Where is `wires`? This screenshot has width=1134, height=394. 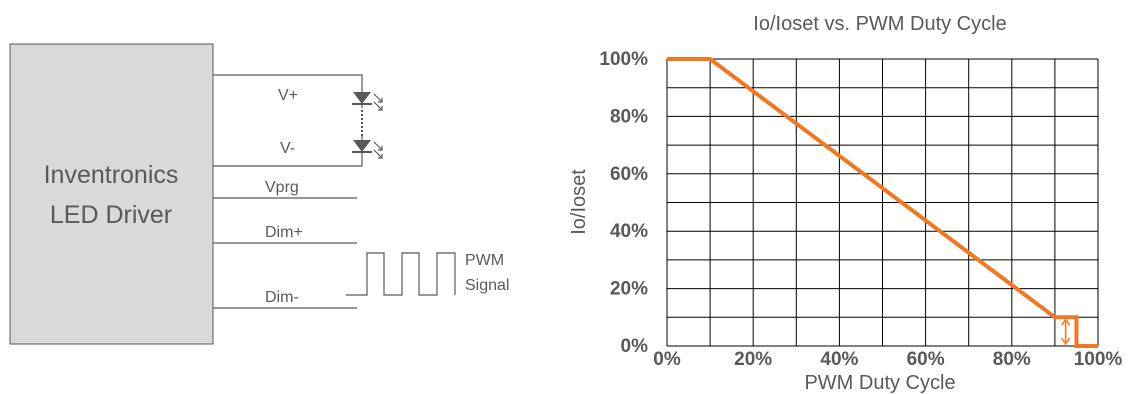
wires is located at coordinates (288, 191).